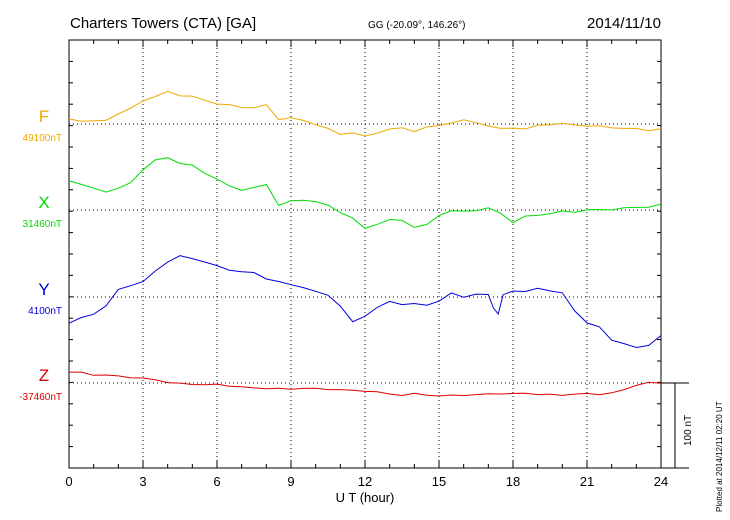 The height and width of the screenshot is (520, 730). Describe the element at coordinates (163, 23) in the screenshot. I see `station-title: Charters Towers (CTA) [GA]` at that location.